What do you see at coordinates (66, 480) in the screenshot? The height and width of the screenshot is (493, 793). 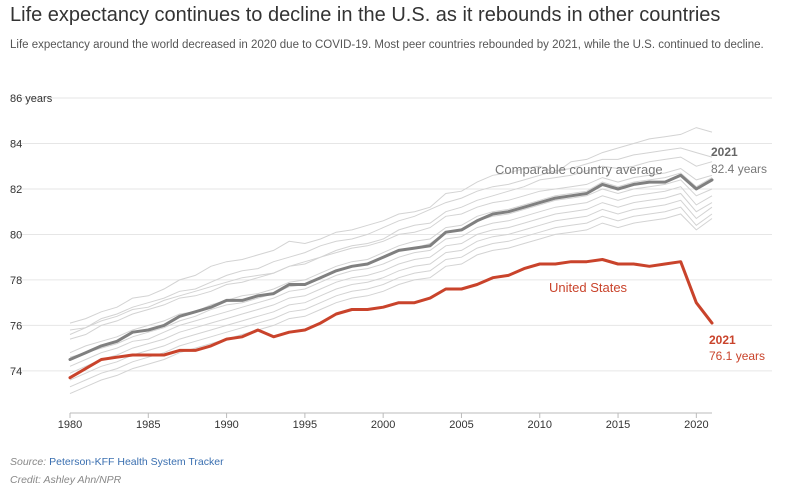 I see `credit-note: Credit: Ashley Ahn/NPR` at bounding box center [66, 480].